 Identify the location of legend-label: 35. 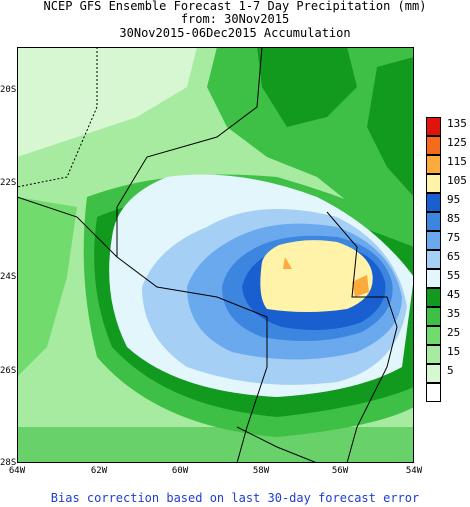
(454, 313).